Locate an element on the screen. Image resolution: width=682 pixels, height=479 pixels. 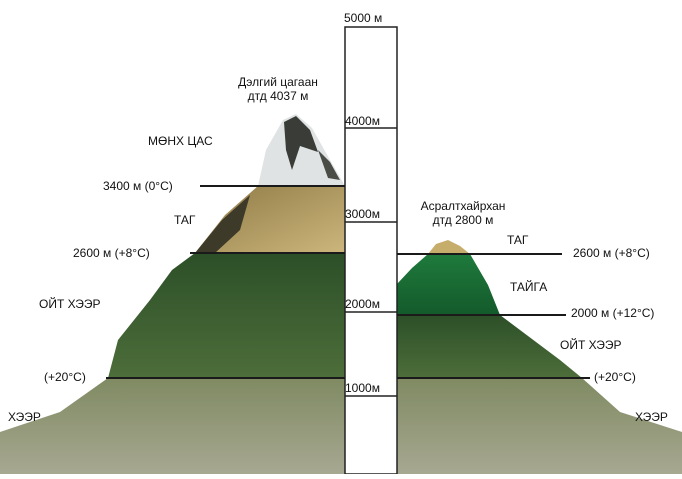
right-peak-name: Асралтхайрхан is located at coordinates (463, 206).